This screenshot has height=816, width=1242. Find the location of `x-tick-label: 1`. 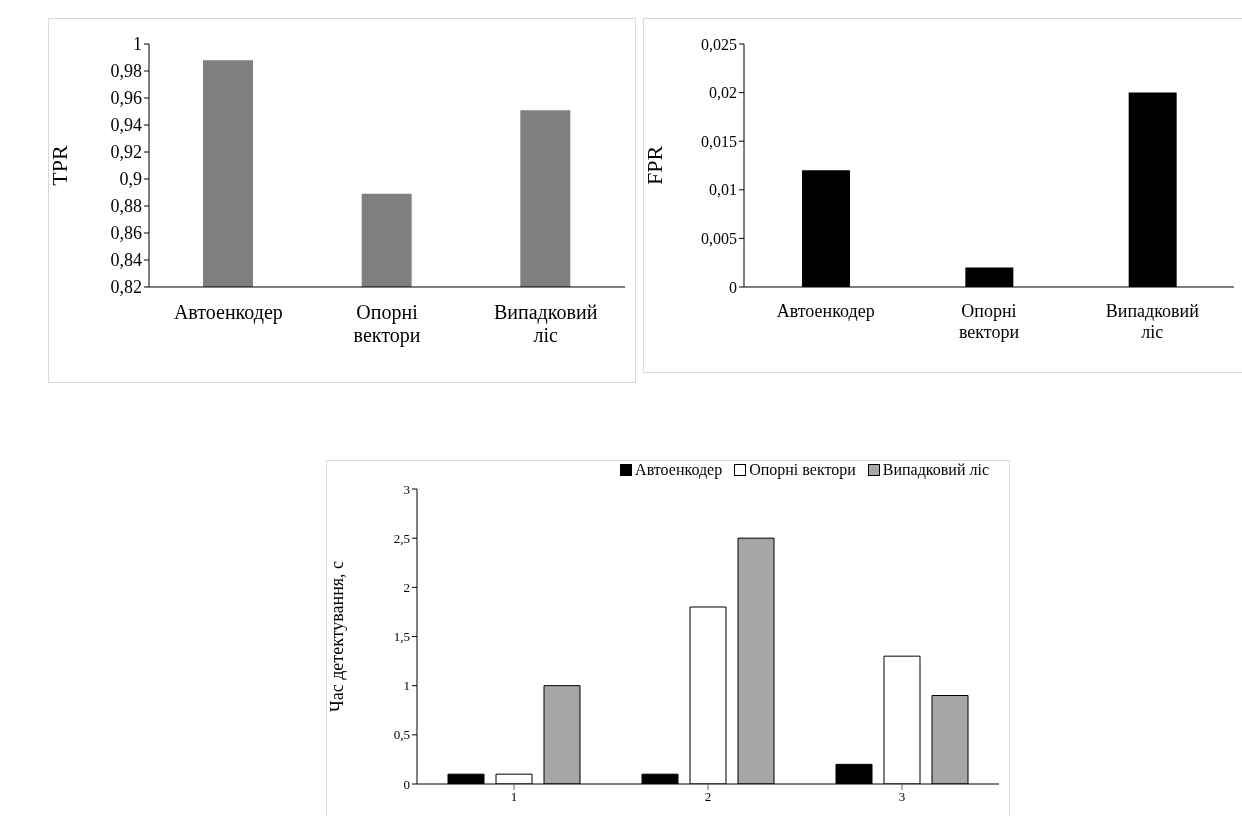

x-tick-label: 1 is located at coordinates (514, 797).